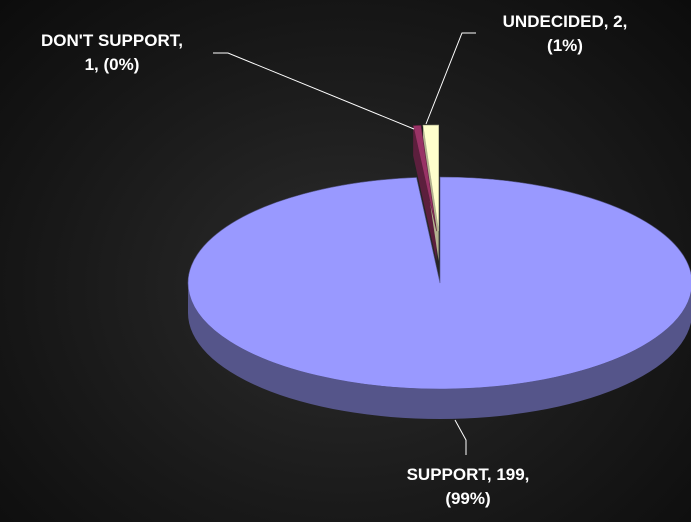  What do you see at coordinates (450, 78) in the screenshot?
I see `leader-line-undecided` at bounding box center [450, 78].